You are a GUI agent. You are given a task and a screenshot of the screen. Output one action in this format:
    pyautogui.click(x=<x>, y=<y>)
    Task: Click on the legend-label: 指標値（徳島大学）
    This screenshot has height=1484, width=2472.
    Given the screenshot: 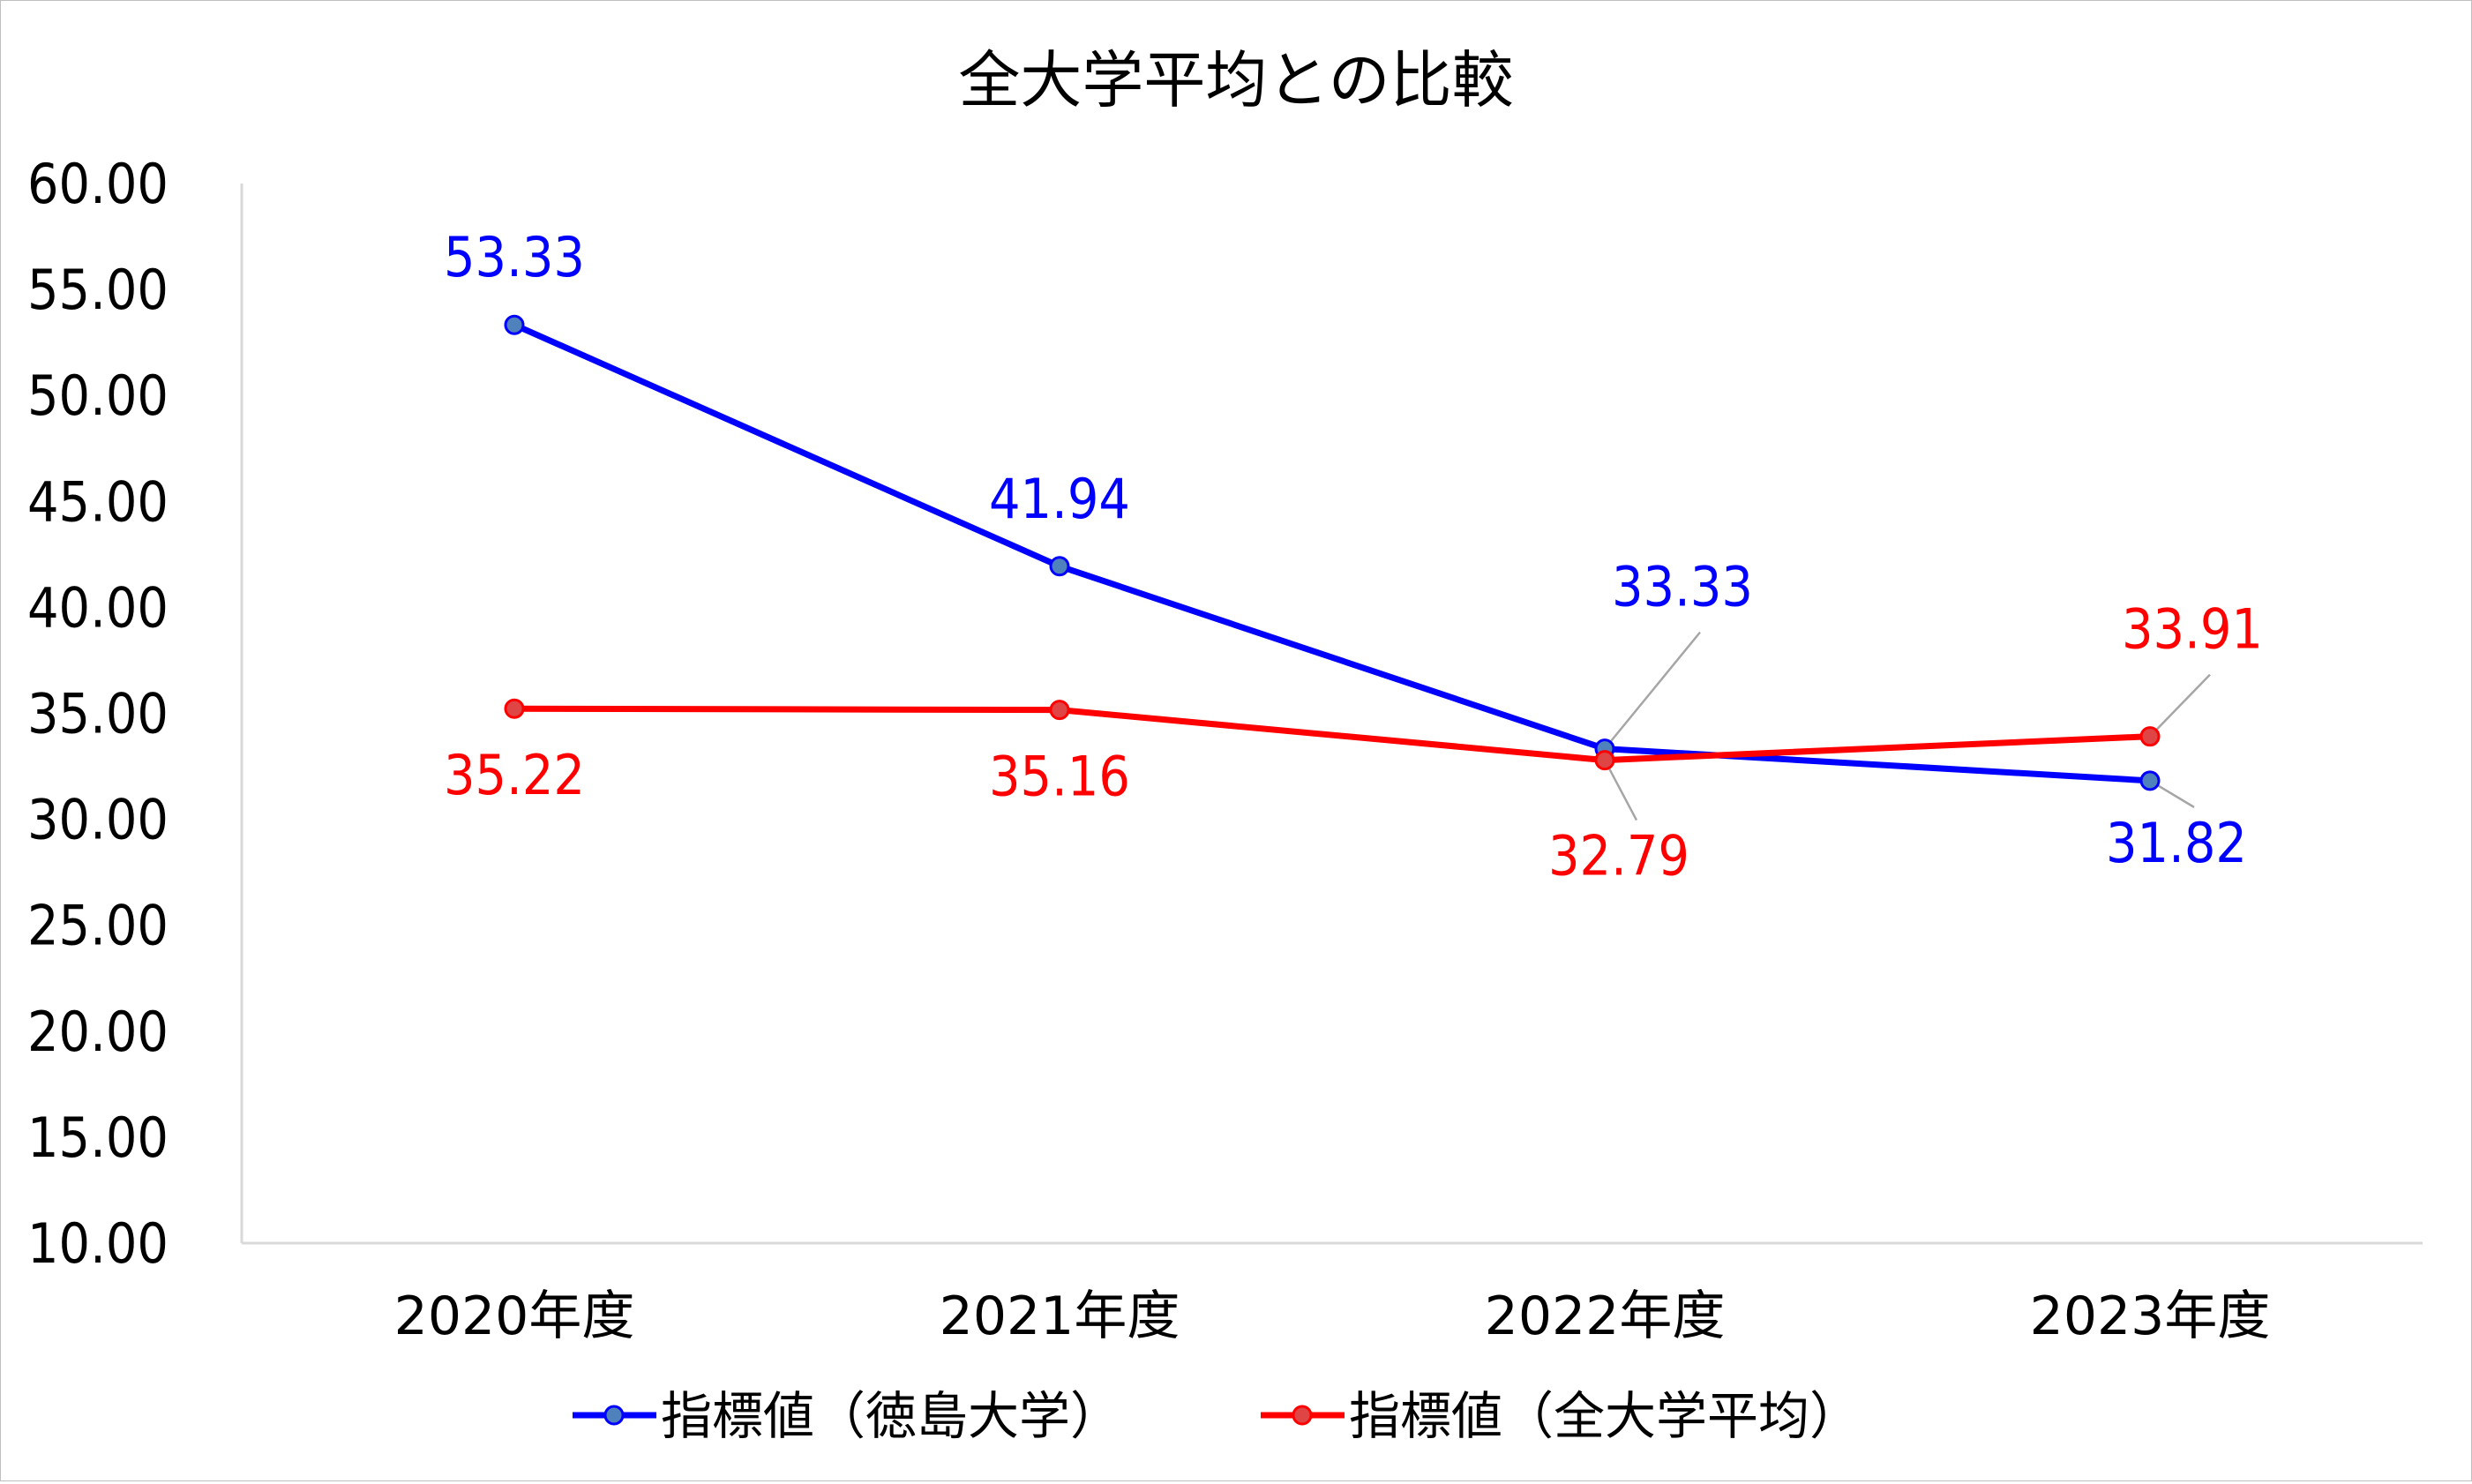 What is the action you would take?
    pyautogui.click(x=891, y=1416)
    